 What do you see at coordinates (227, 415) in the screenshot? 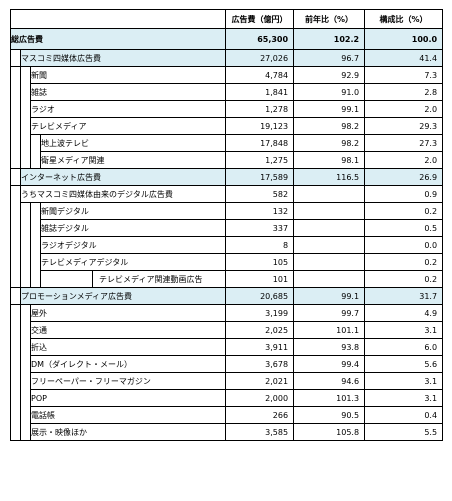
I see `table-row: 電話帳 266 90.5 0.4` at bounding box center [227, 415].